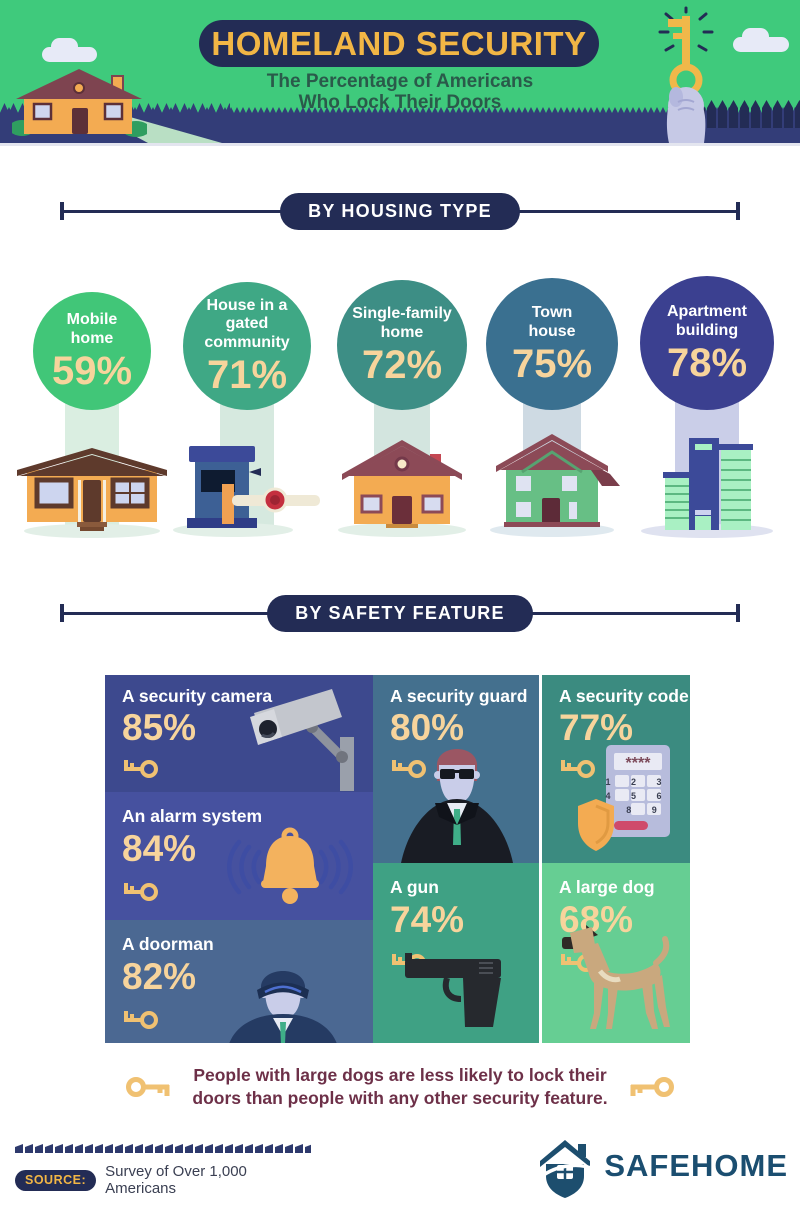 The height and width of the screenshot is (1206, 800). What do you see at coordinates (555, 485) in the screenshot?
I see `town-house-icon` at bounding box center [555, 485].